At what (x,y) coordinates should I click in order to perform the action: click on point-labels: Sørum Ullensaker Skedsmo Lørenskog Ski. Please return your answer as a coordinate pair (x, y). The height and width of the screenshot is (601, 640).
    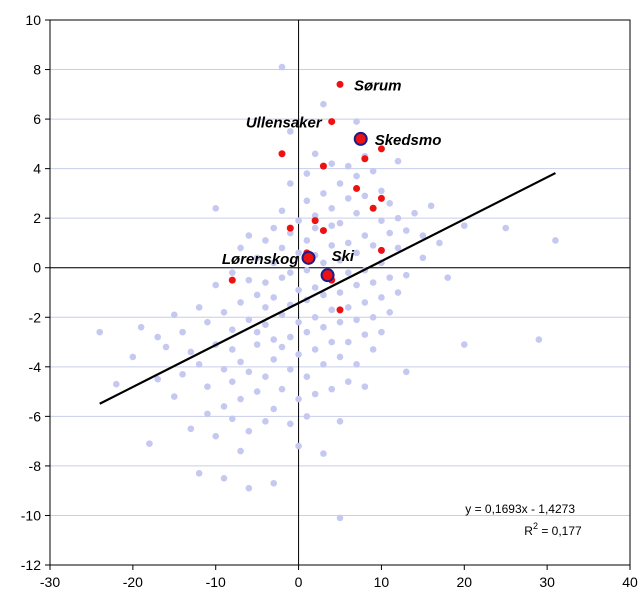
    Looking at the image, I should click on (332, 172).